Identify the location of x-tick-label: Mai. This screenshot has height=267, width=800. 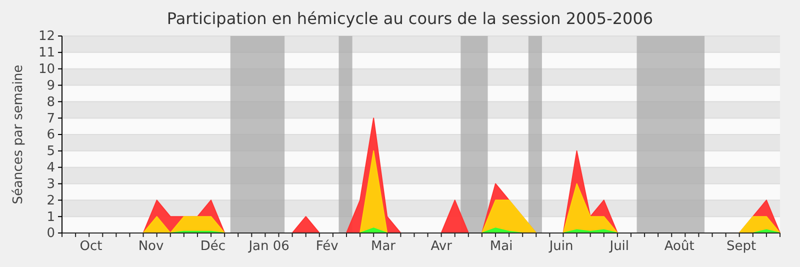
(501, 246).